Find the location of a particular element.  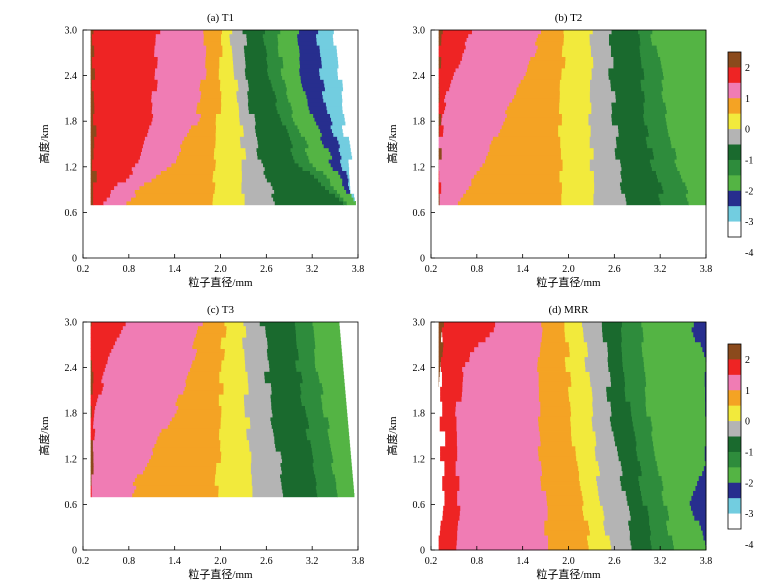

panel-1-xtick-label: 2.6 is located at coordinates (614, 269).